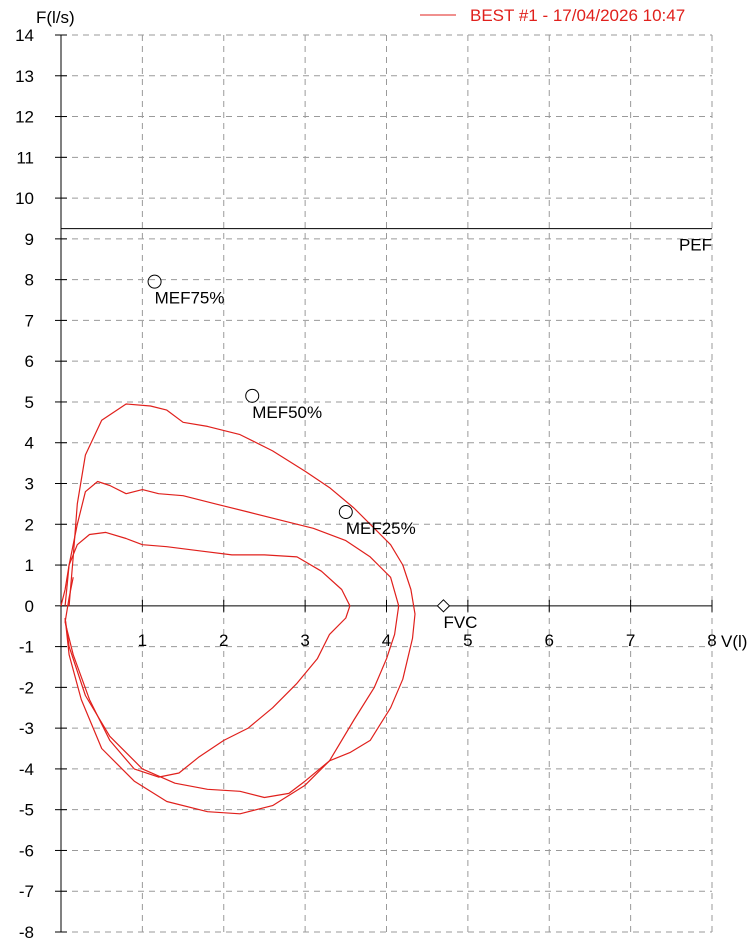 Image resolution: width=752 pixels, height=944 pixels. Describe the element at coordinates (549, 640) in the screenshot. I see `x-tick-label: 6` at that location.